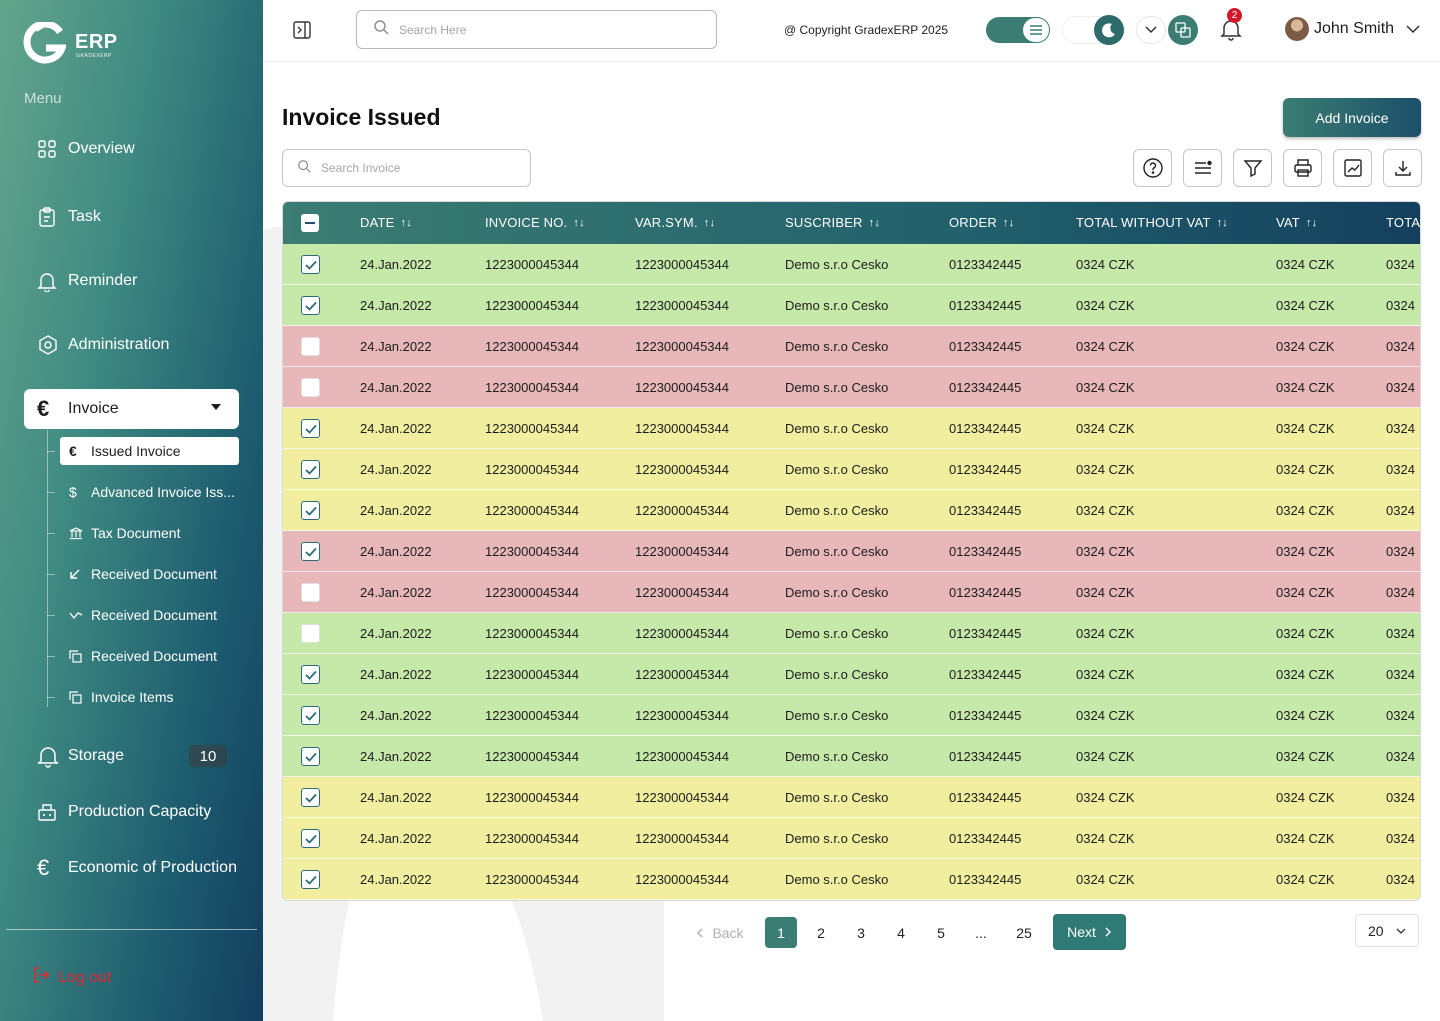 The width and height of the screenshot is (1440, 1021). I want to click on factory-icon, so click(53, 812).